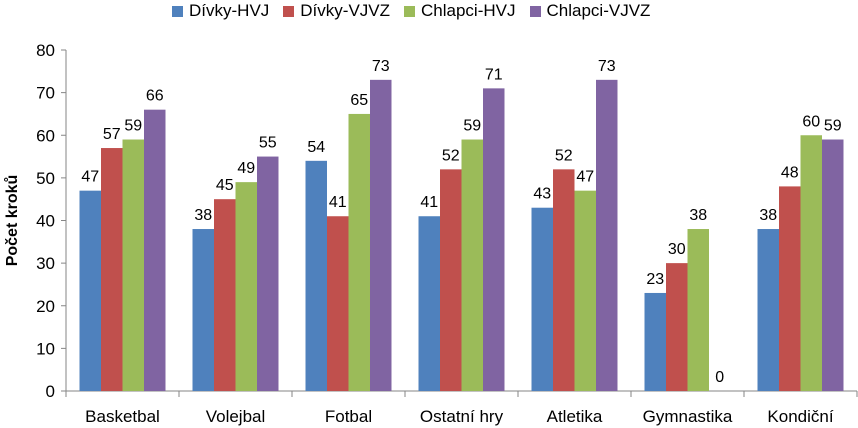 This screenshot has height=428, width=858. What do you see at coordinates (122, 416) in the screenshot?
I see `x-tick-label: Basketbal` at bounding box center [122, 416].